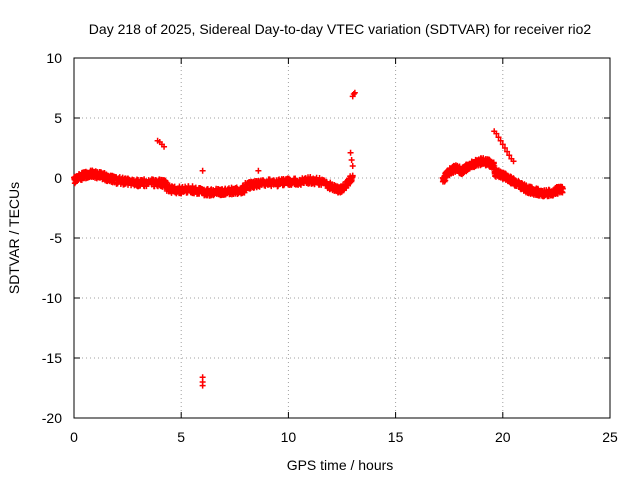  What do you see at coordinates (58, 178) in the screenshot?
I see `y-tick-label: 0` at bounding box center [58, 178].